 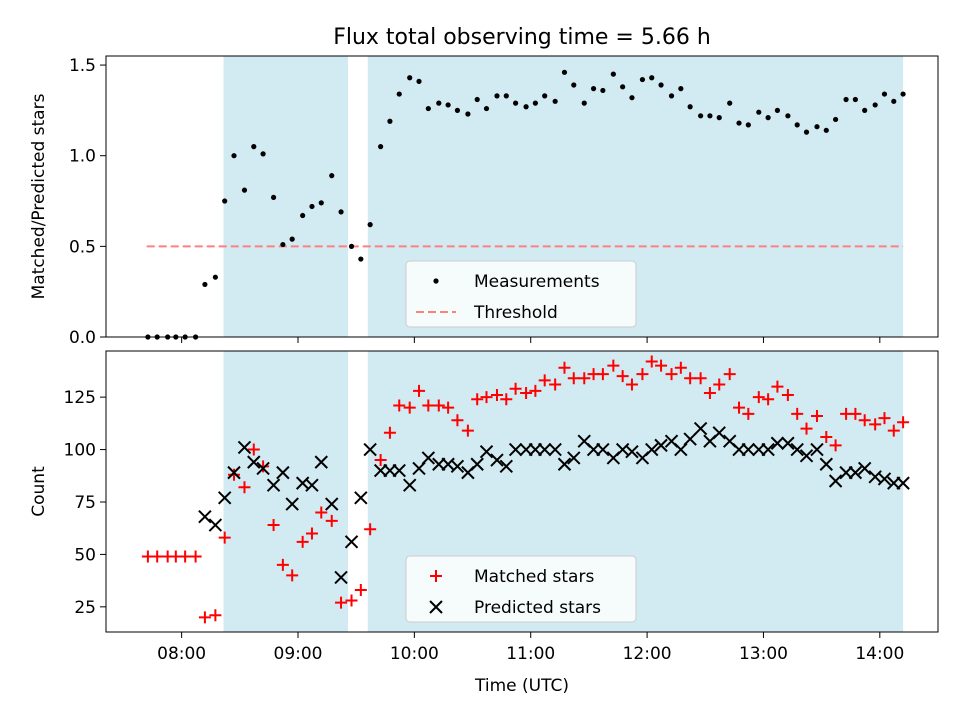 I want to click on y-tick-label: 100, so click(x=80, y=451).